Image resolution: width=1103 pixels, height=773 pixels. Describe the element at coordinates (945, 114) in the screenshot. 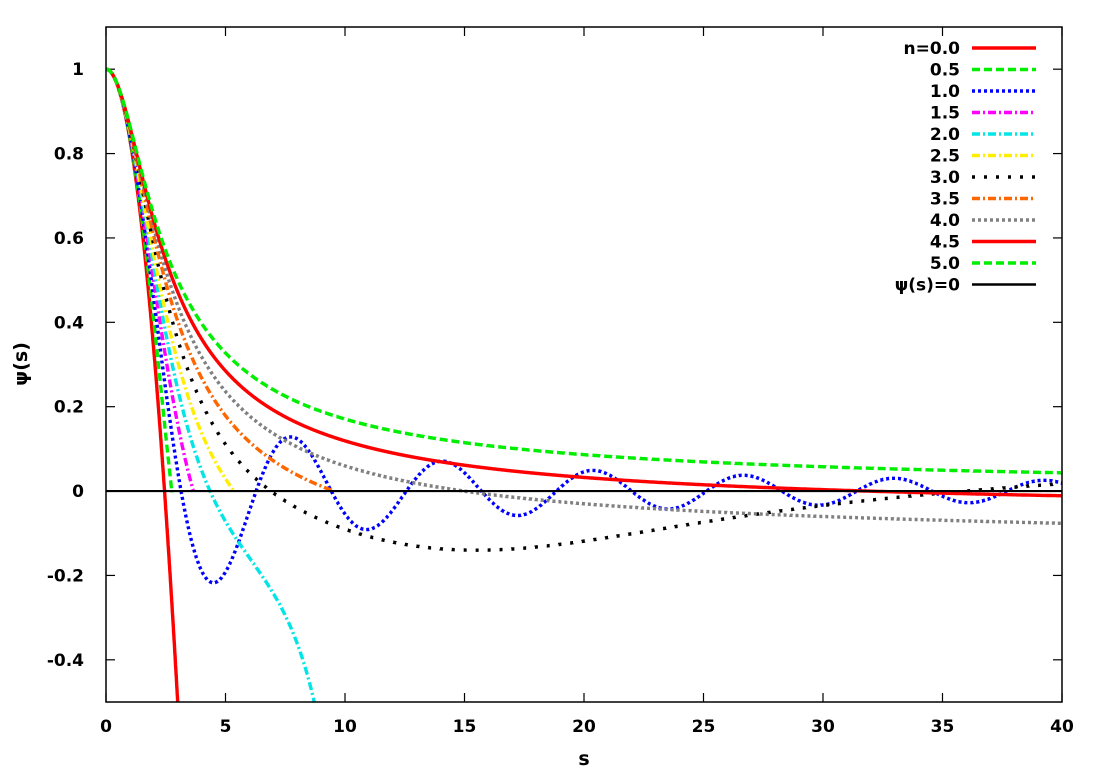

I see `legend-label: 1.5` at that location.